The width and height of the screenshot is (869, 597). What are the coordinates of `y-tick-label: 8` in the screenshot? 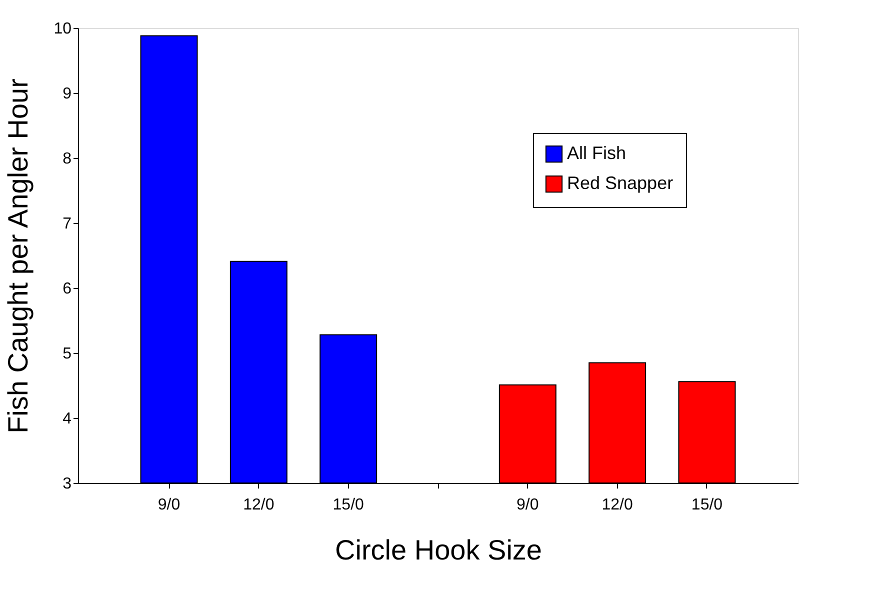 It's located at (67, 159).